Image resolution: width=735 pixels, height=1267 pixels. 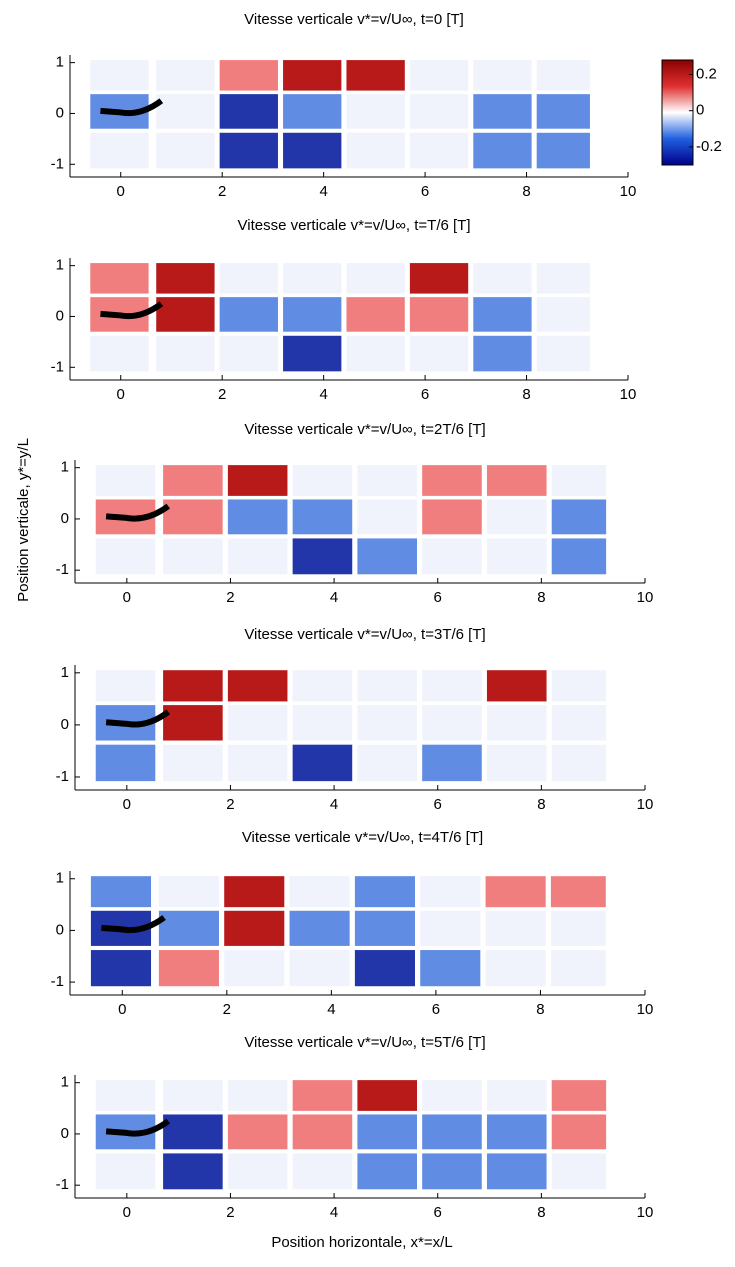 What do you see at coordinates (706, 73) in the screenshot?
I see `colorbar-tick-label: 0.2` at bounding box center [706, 73].